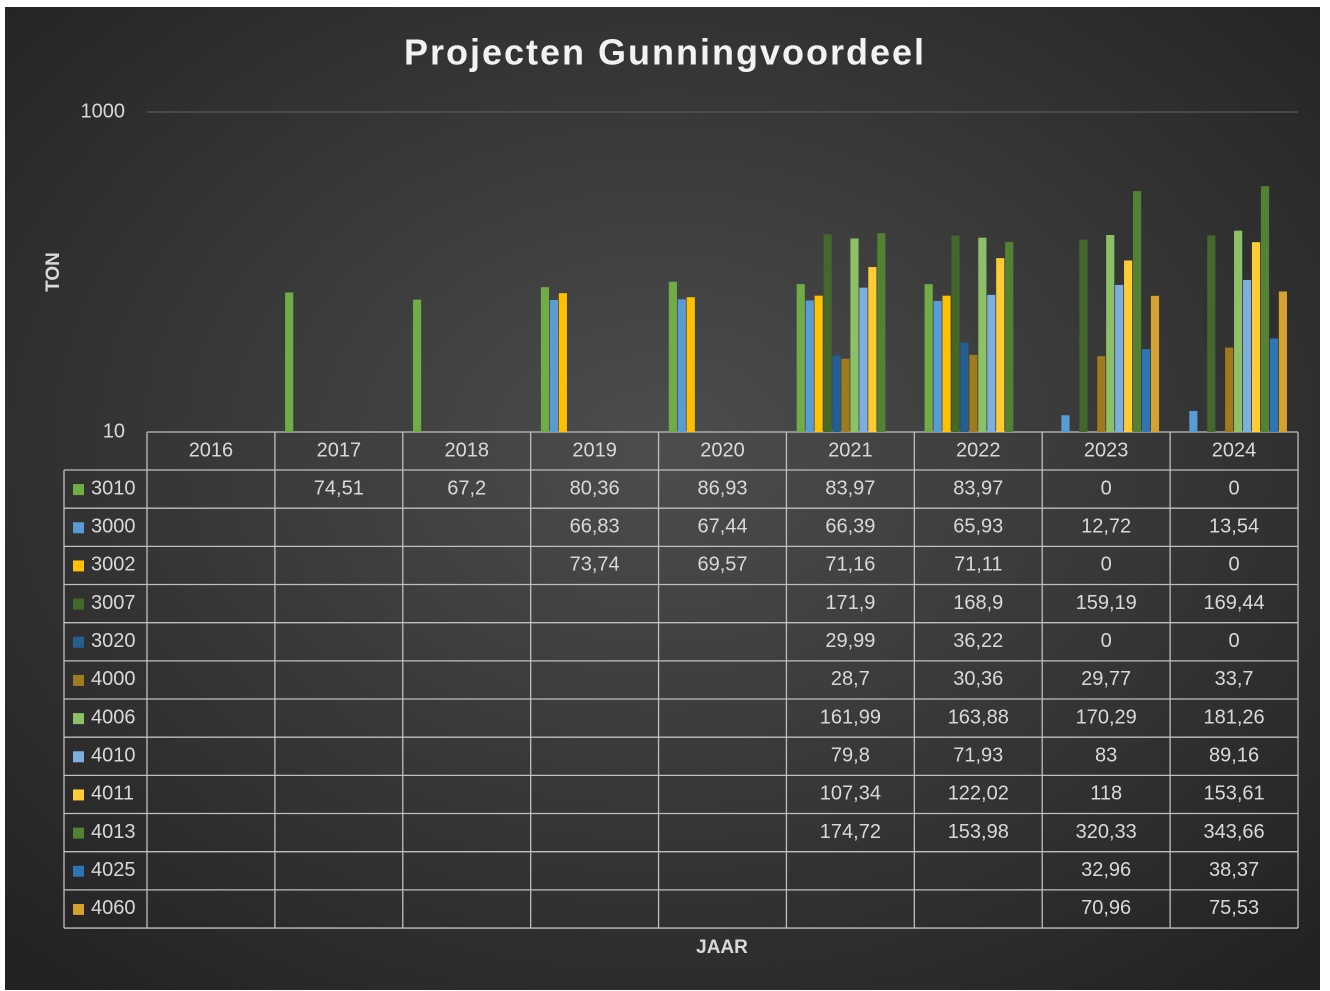 This screenshot has width=1330, height=991. What do you see at coordinates (1106, 794) in the screenshot?
I see `table-cell: 118` at bounding box center [1106, 794].